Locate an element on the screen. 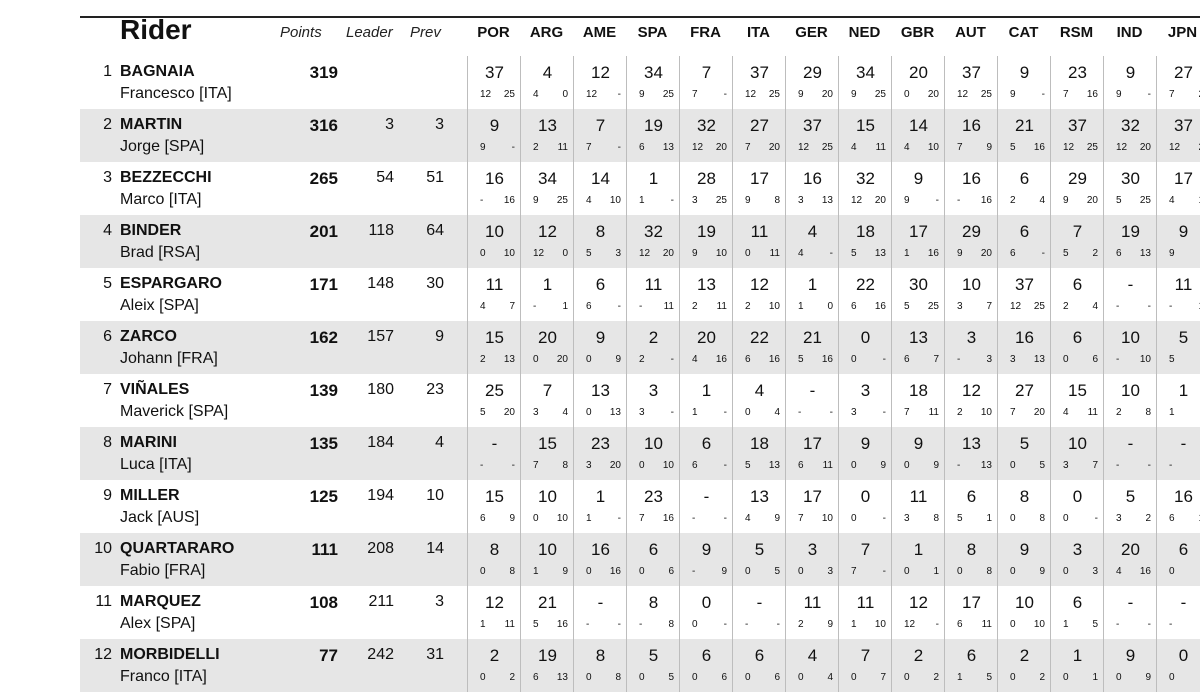 The width and height of the screenshot is (1200, 692). race-cell-arg: 21 5 16 is located at coordinates (547, 612).